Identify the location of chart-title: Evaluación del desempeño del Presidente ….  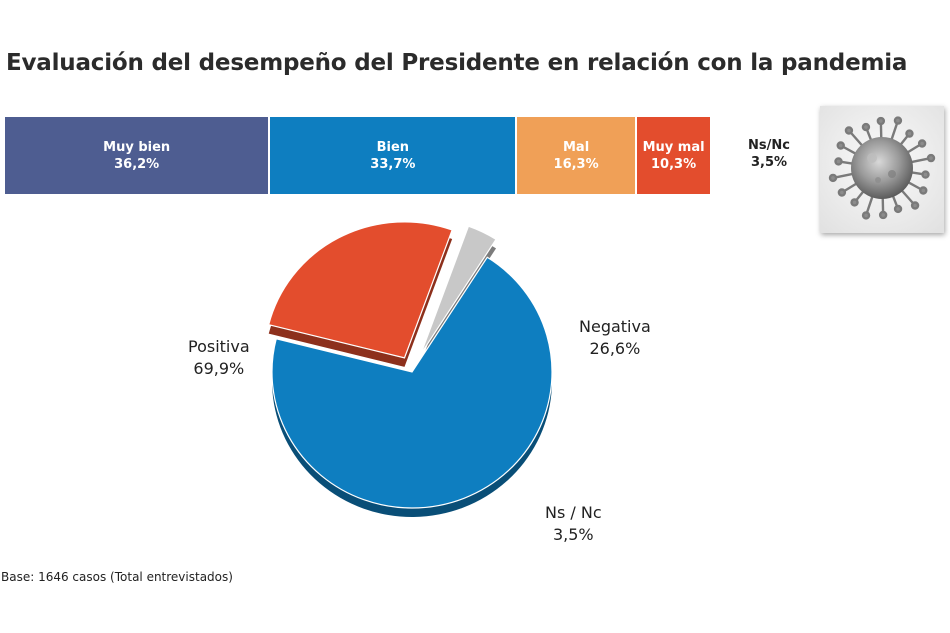
(457, 63).